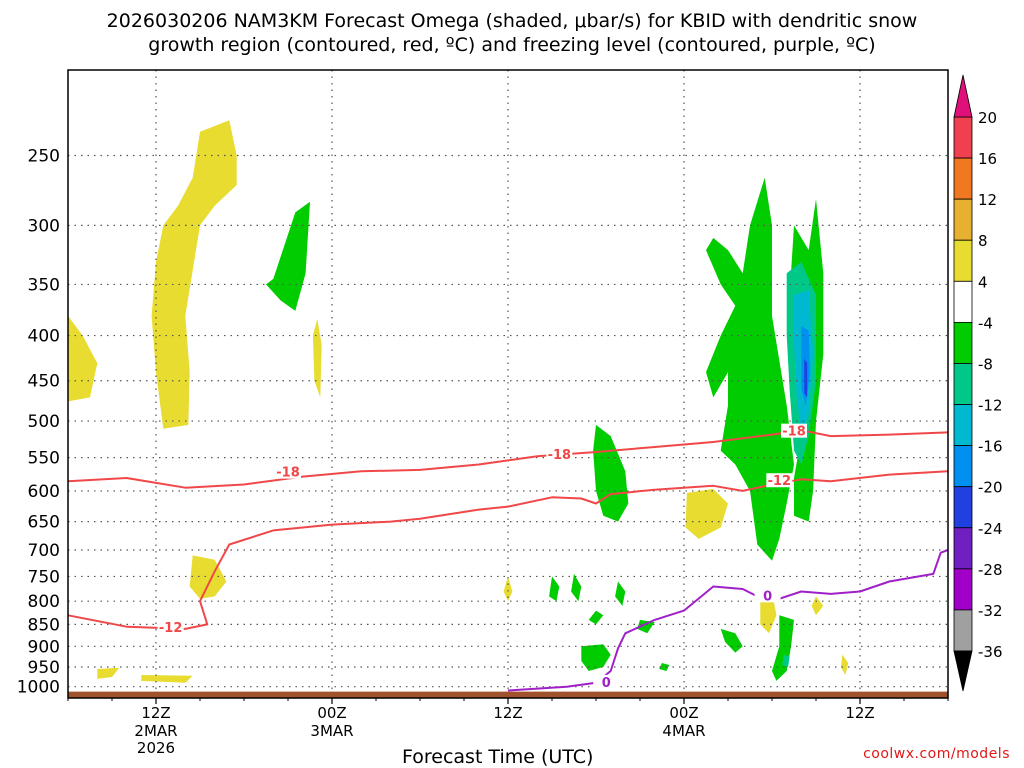 The width and height of the screenshot is (1024, 768). I want to click on colorbar-label-12: -32, so click(990, 611).